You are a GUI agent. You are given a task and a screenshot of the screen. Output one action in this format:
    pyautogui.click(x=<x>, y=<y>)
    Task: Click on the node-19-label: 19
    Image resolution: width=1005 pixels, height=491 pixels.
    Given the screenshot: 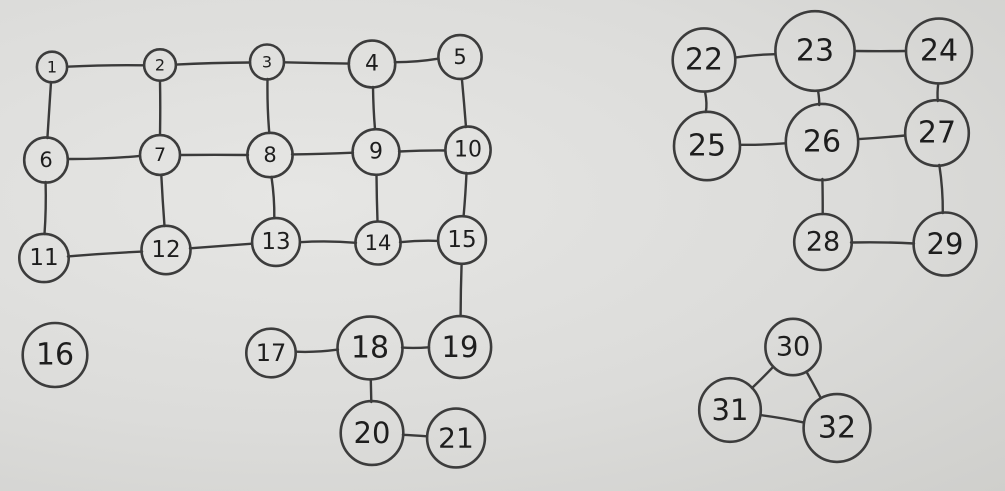 What is the action you would take?
    pyautogui.click(x=460, y=347)
    